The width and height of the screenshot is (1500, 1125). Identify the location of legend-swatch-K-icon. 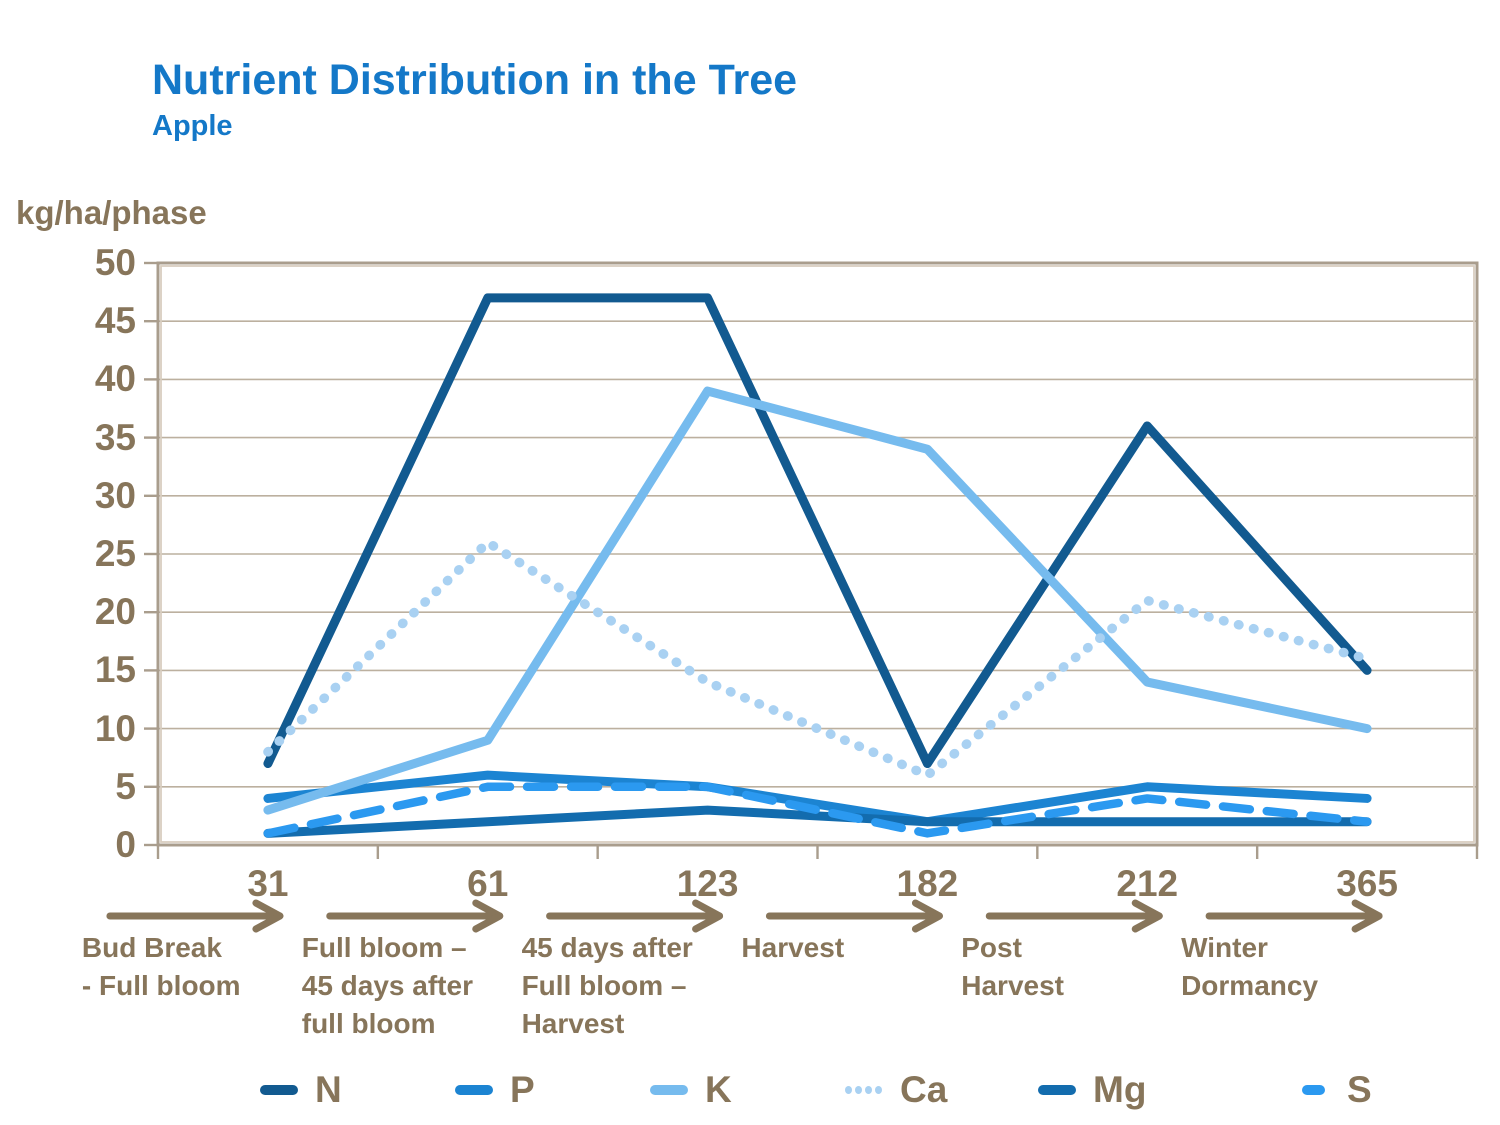
(673, 1090).